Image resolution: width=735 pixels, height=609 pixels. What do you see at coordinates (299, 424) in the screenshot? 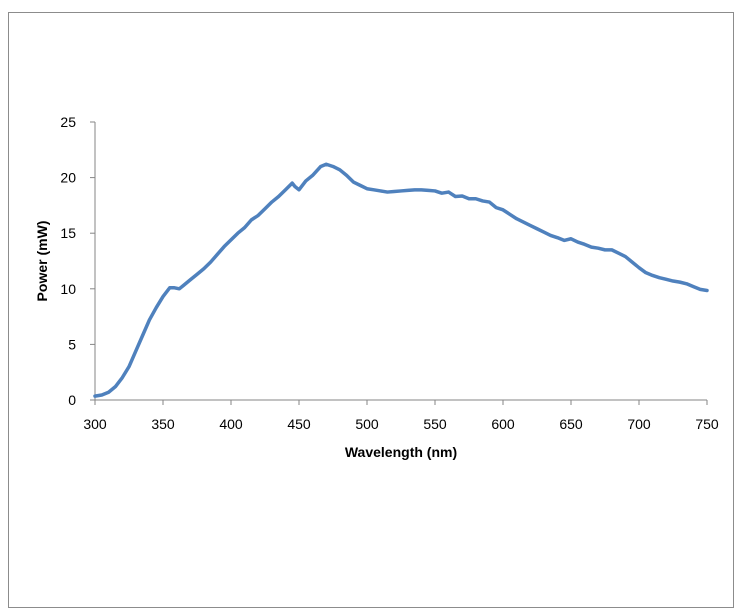
I see `x-tick-label: 450` at bounding box center [299, 424].